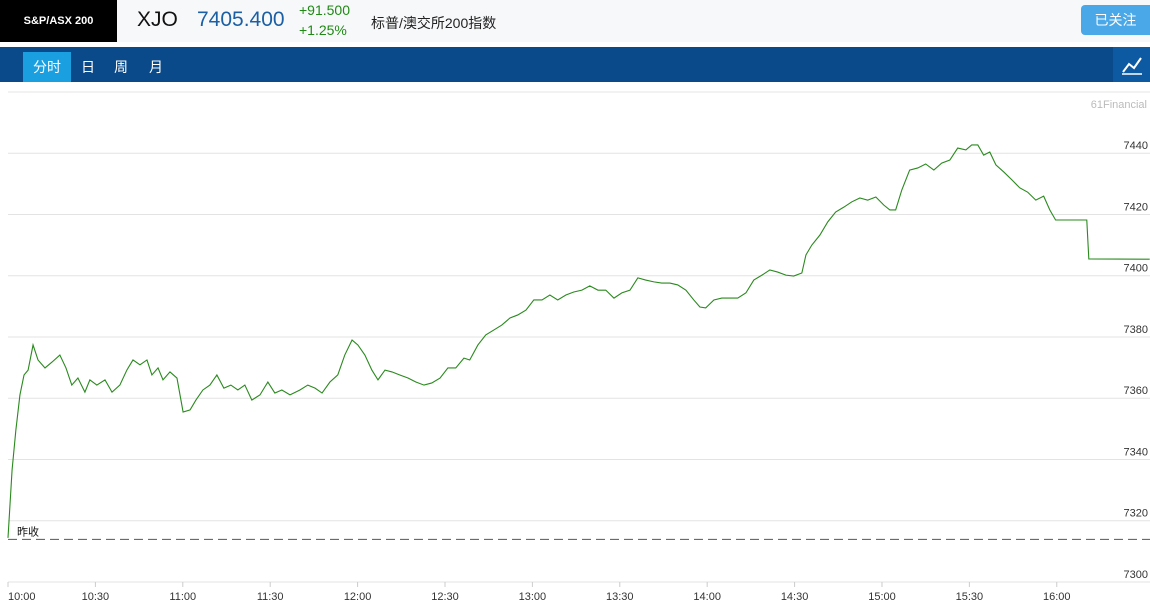 Image resolution: width=1150 pixels, height=610 pixels. What do you see at coordinates (358, 597) in the screenshot?
I see `x-tick-label: 12:00` at bounding box center [358, 597].